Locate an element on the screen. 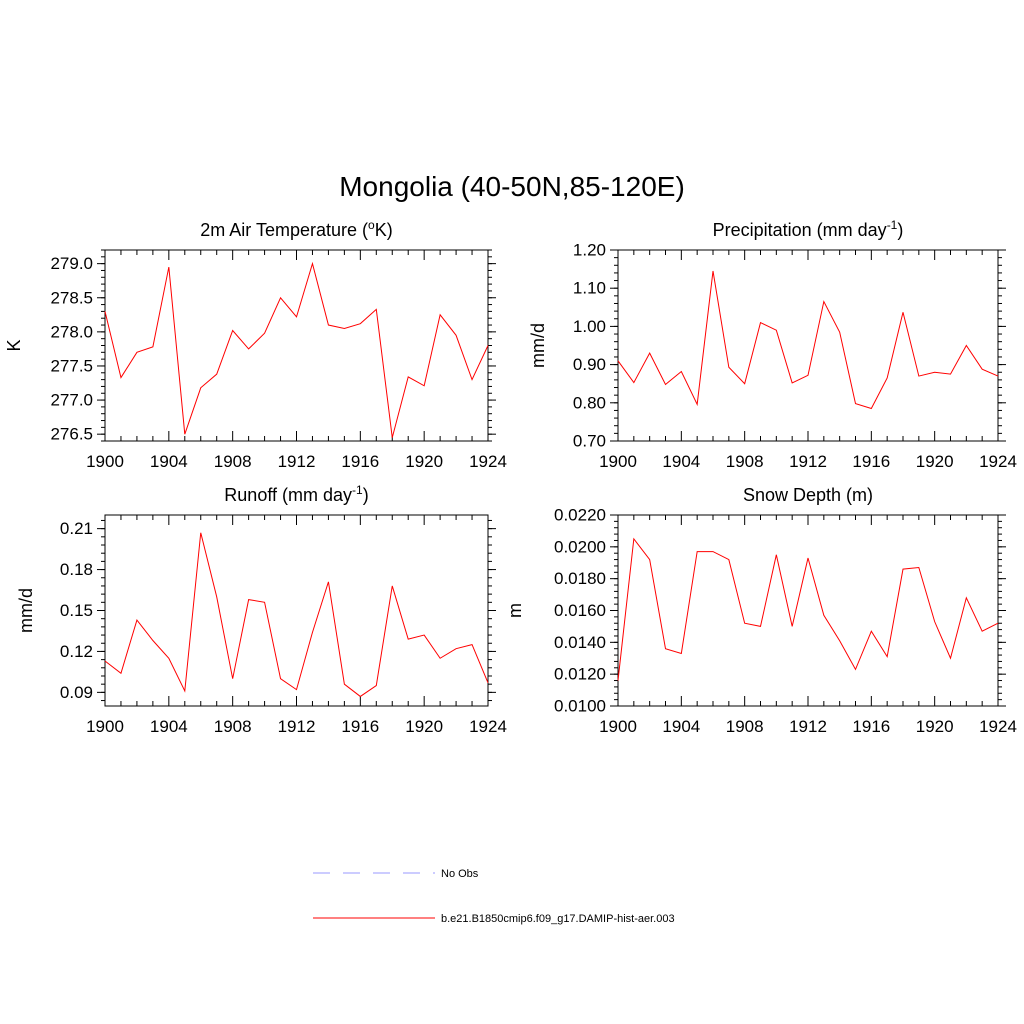 This screenshot has width=1024, height=1024. precipitation-ytick-label: 0.70 is located at coordinates (589, 441).